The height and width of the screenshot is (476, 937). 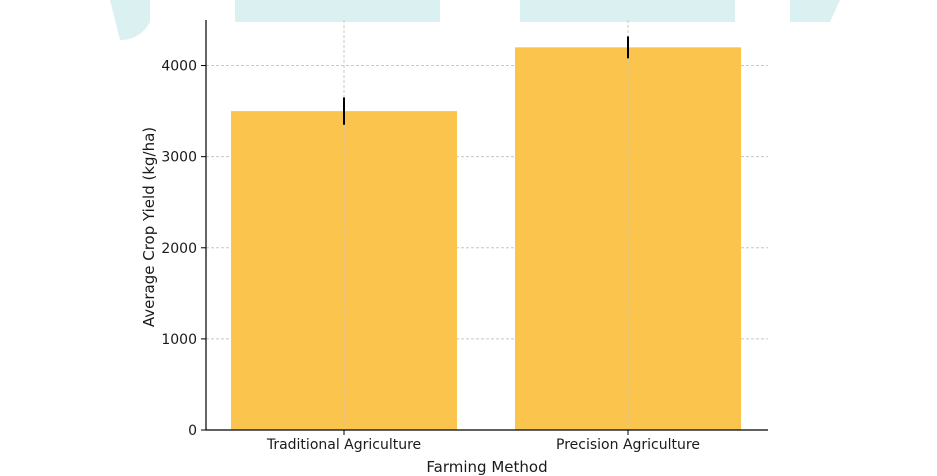 I want to click on y-axis-title: Average Crop Yield (kg/ha), so click(x=149, y=227).